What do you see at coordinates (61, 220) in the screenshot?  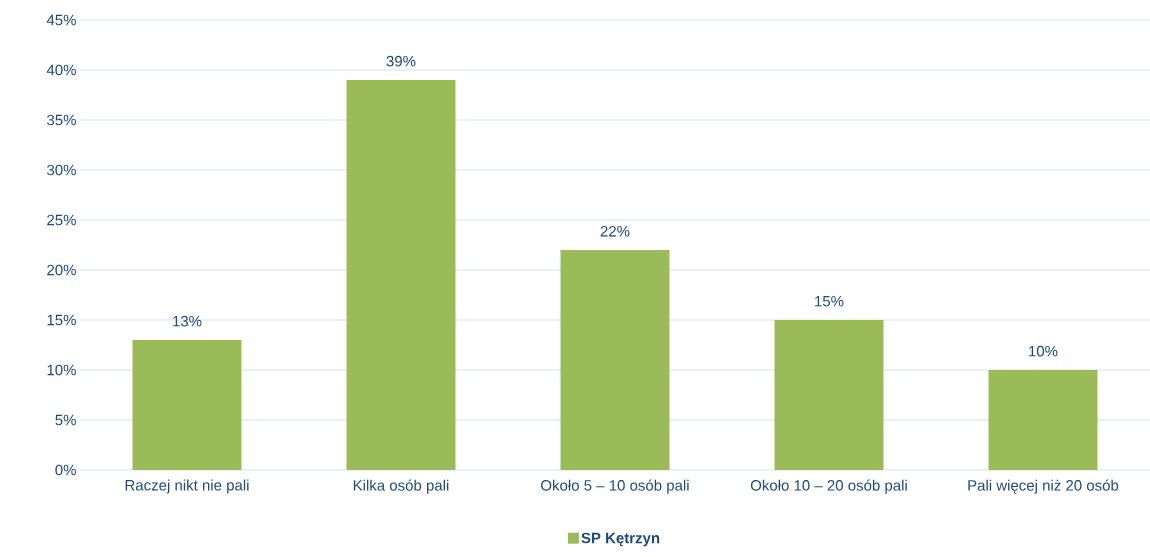 I see `y-tick-label: 25%` at bounding box center [61, 220].